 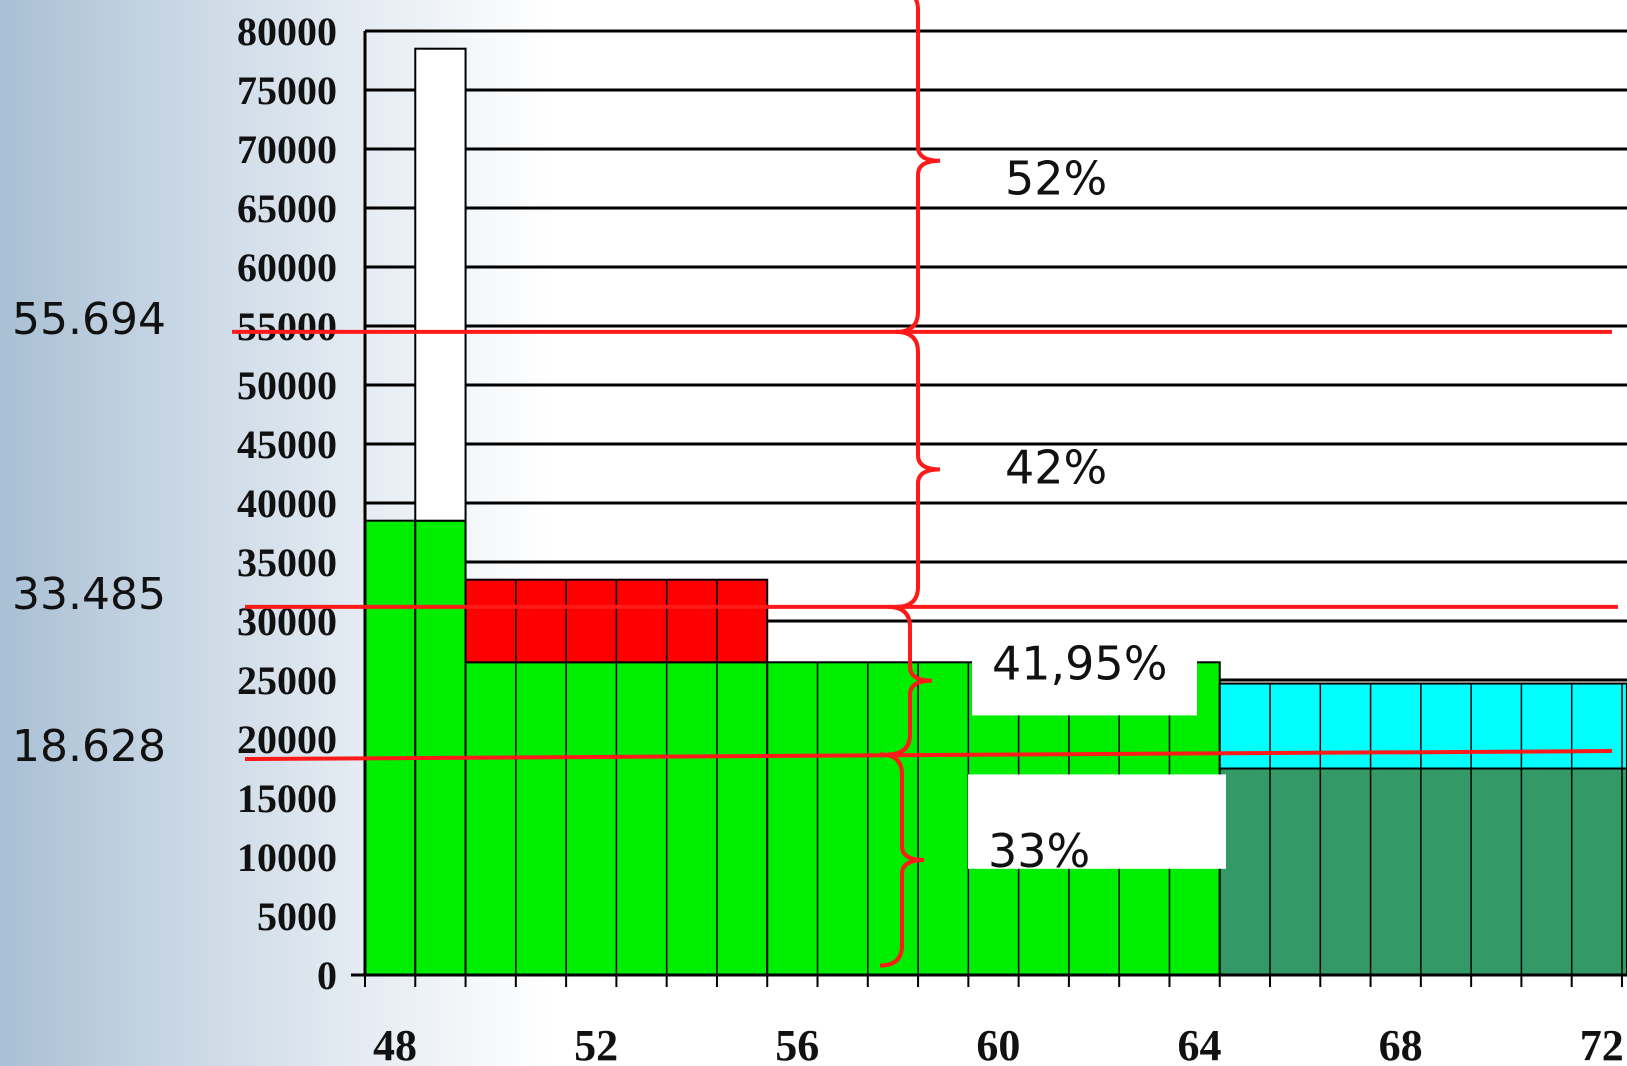 What do you see at coordinates (89, 533) in the screenshot?
I see `reference-values: 55.694 33.485 18.628` at bounding box center [89, 533].